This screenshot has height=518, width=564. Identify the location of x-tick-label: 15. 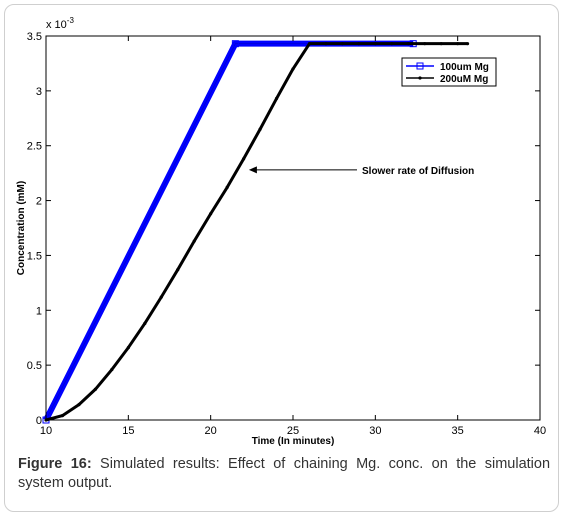
(128, 431).